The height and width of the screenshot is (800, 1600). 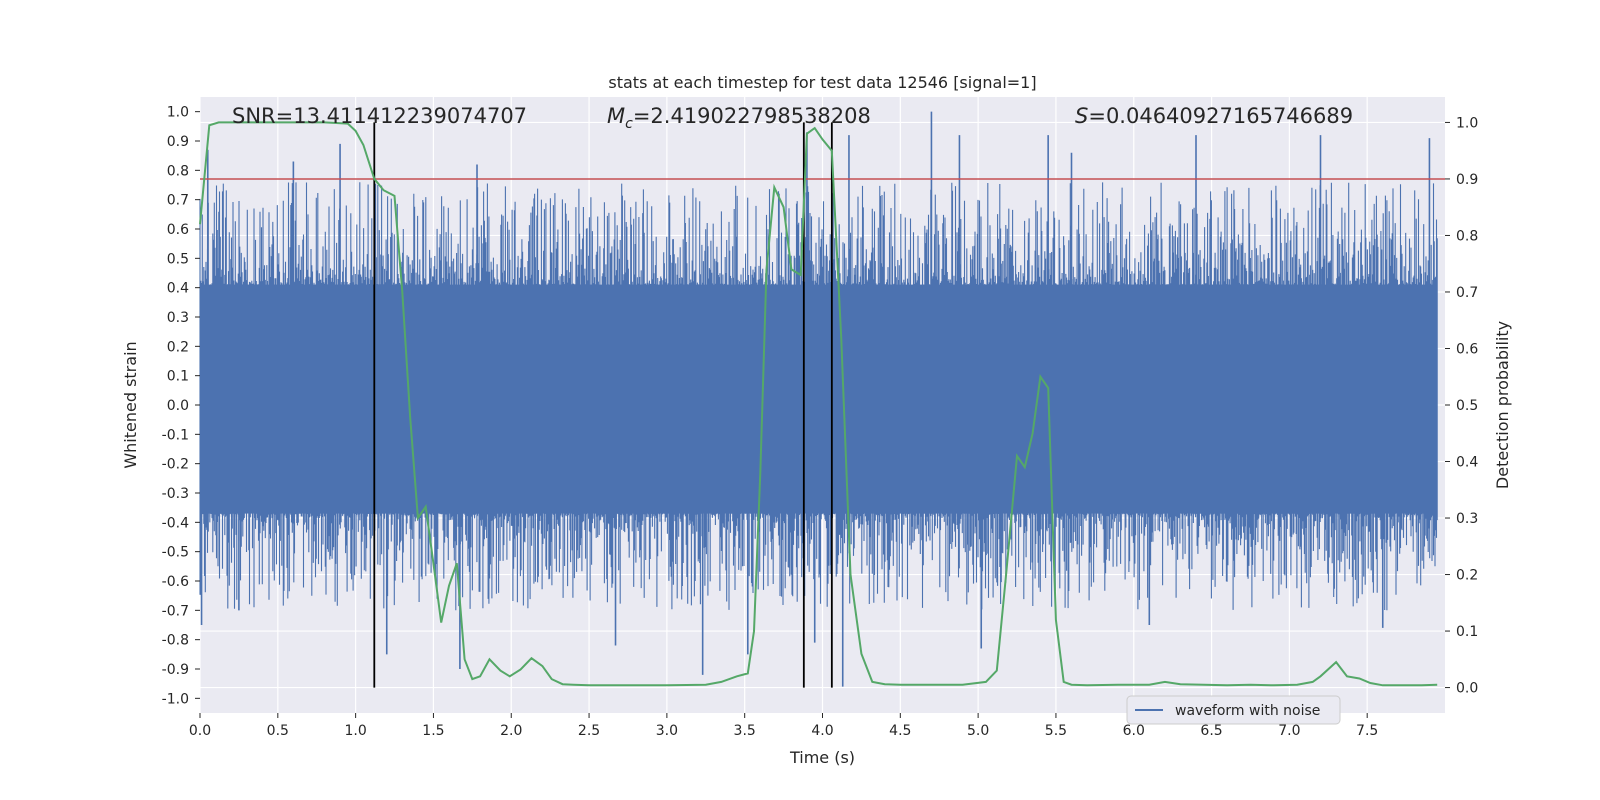 What do you see at coordinates (822, 731) in the screenshot?
I see `x-tick-label: 4.0` at bounding box center [822, 731].